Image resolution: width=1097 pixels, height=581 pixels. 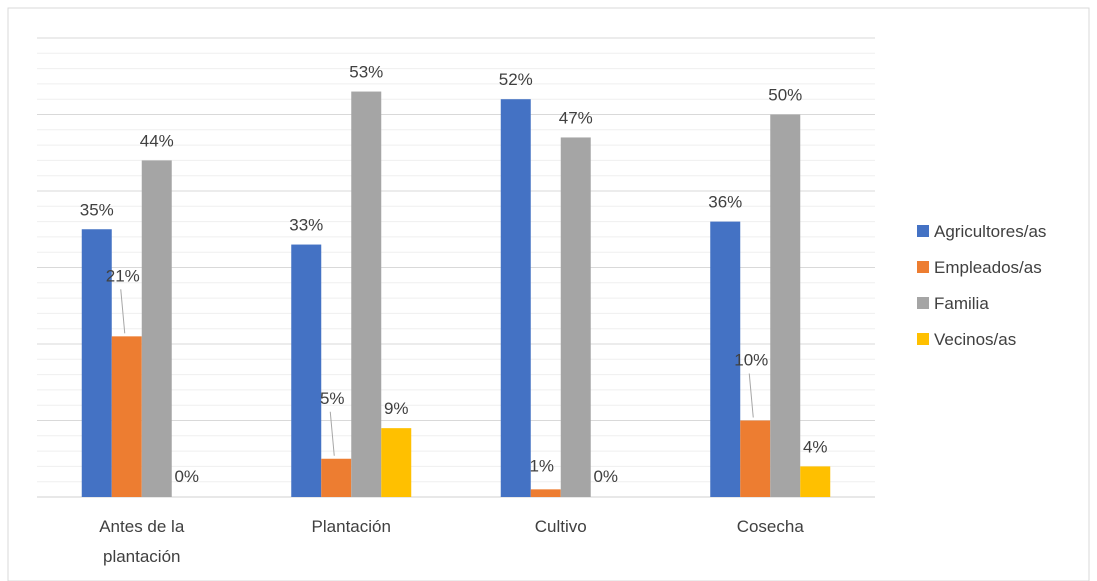 I want to click on data-label: 4%, so click(x=815, y=446).